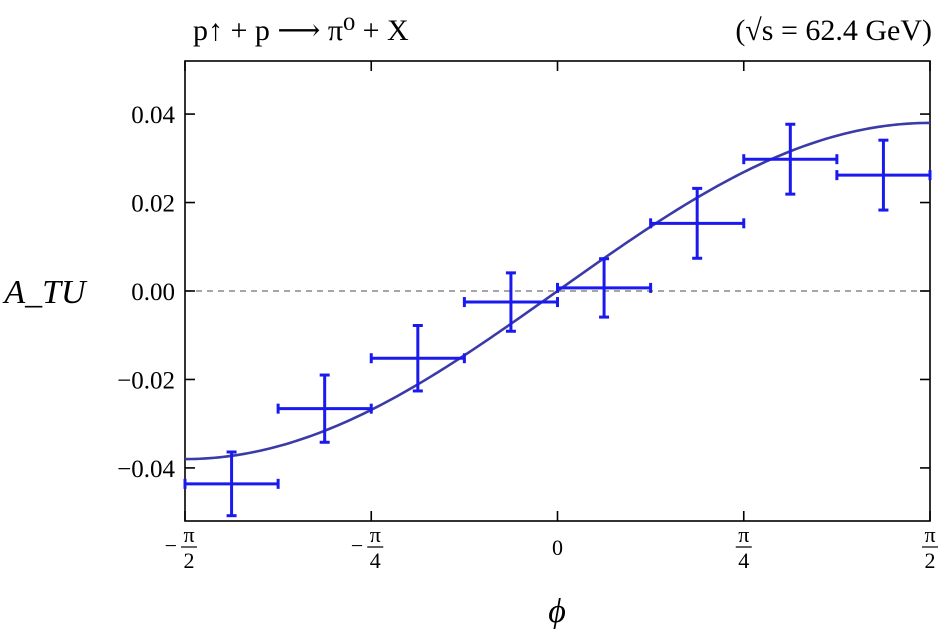  What do you see at coordinates (367, 547) in the screenshot?
I see `x-tick-label: − π4` at bounding box center [367, 547].